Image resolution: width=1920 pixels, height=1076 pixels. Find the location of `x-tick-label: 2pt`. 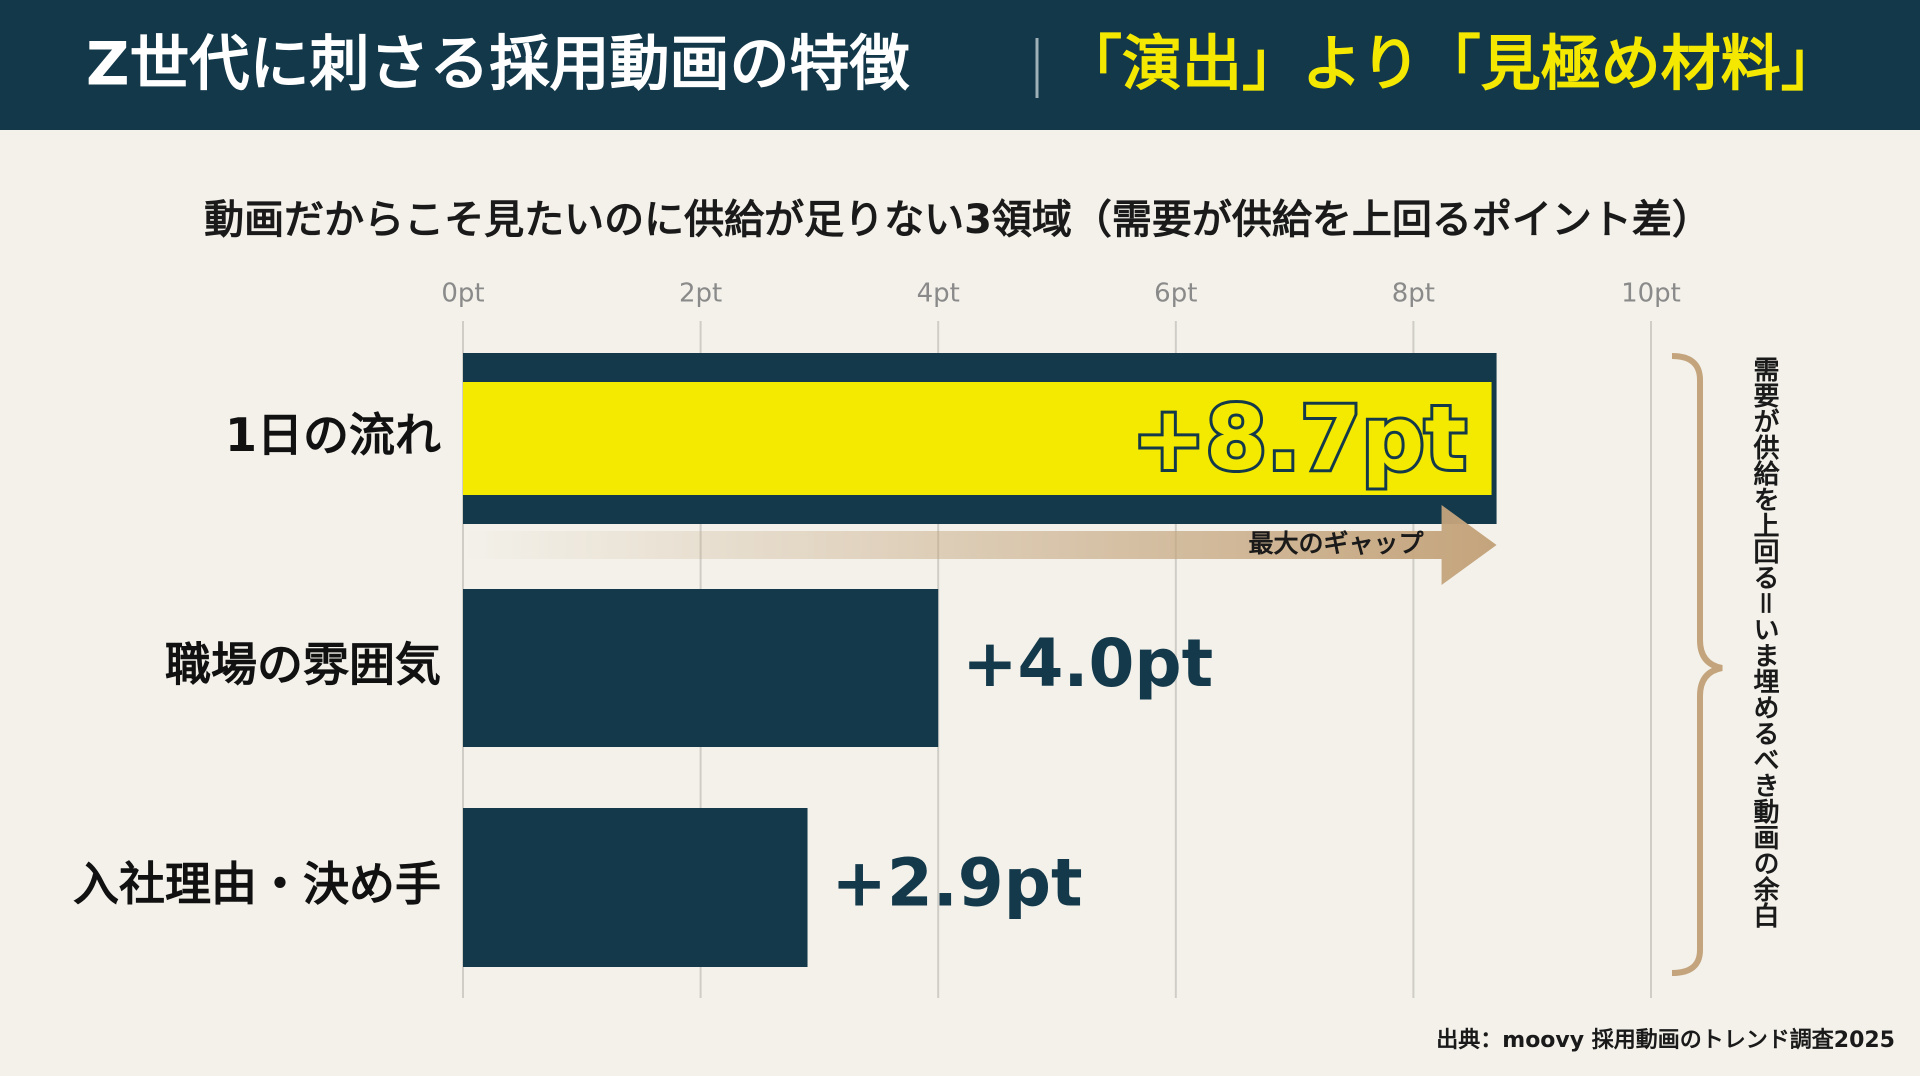

x-tick-label: 2pt is located at coordinates (700, 294).